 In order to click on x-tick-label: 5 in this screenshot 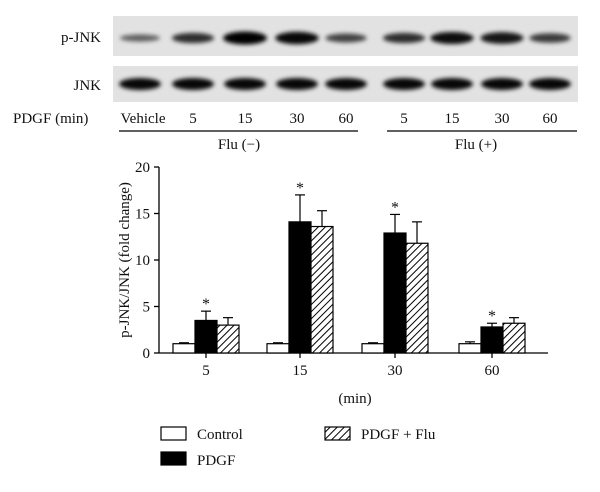, I will do `click(206, 371)`.